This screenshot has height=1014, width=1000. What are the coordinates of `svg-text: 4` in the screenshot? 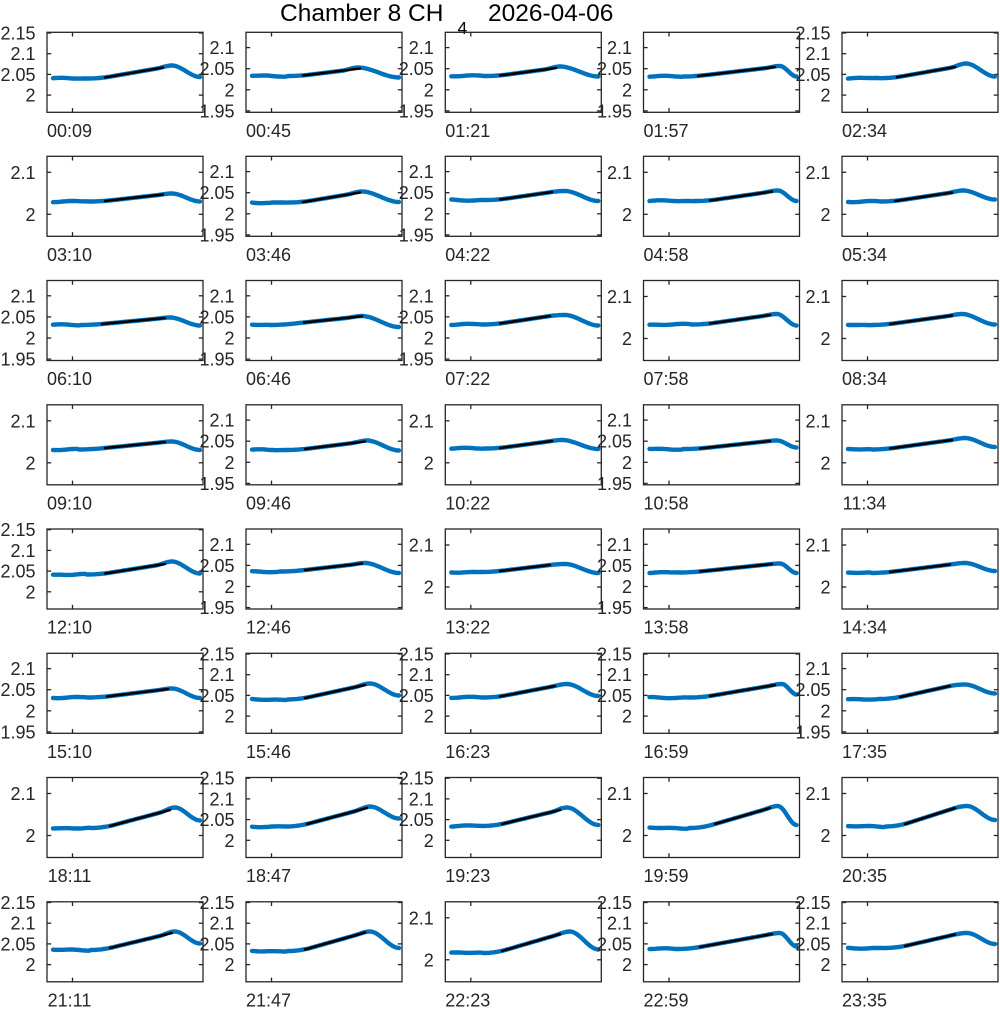 It's located at (463, 28).